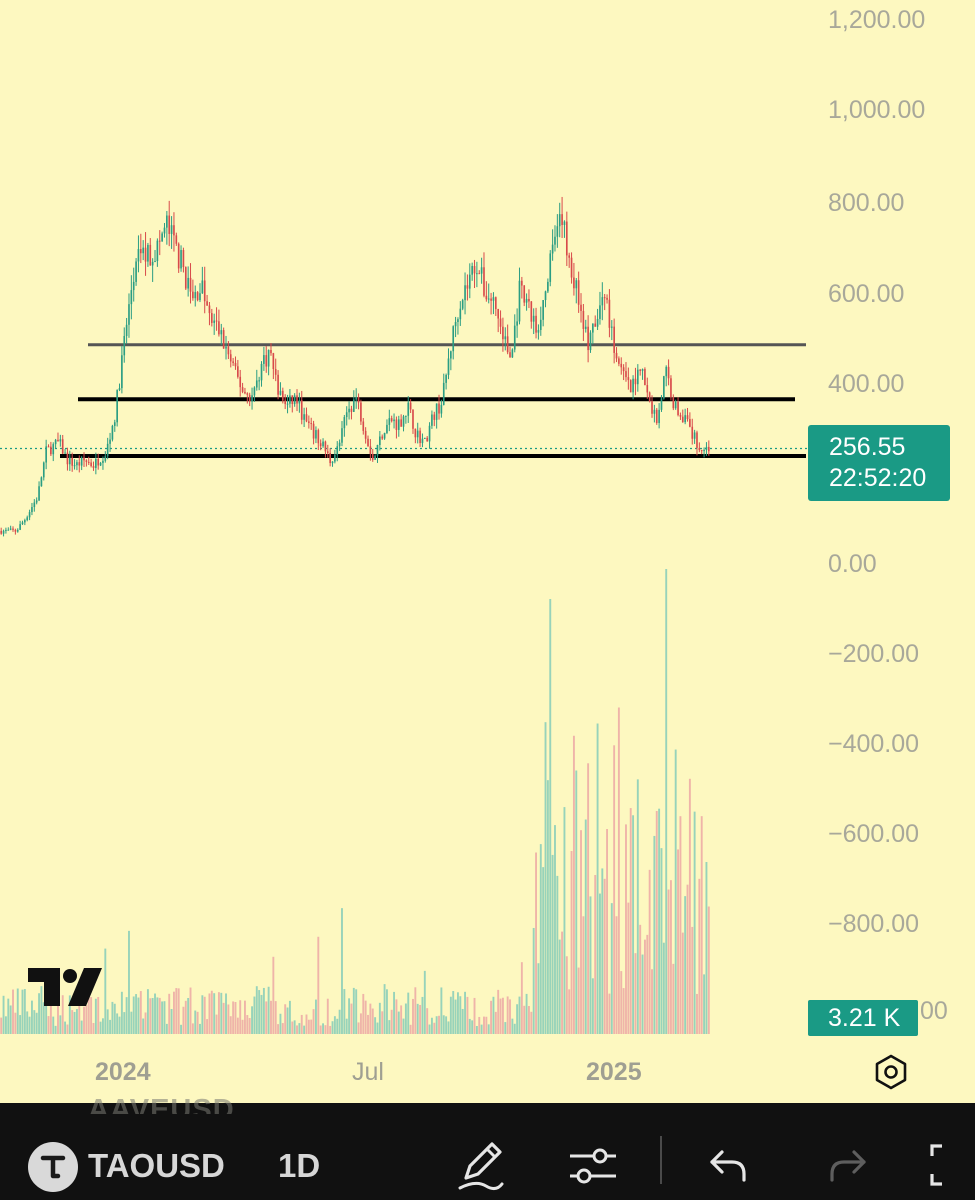  Describe the element at coordinates (879, 463) in the screenshot. I see `last-price-badge: 256.55 22:52:20` at that location.